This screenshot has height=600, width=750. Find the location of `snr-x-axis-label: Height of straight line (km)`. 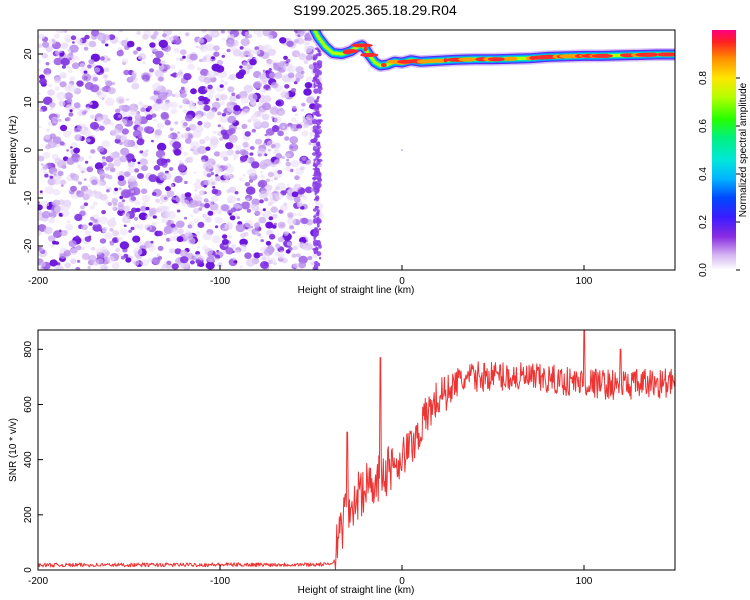

snr-x-axis-label: Height of straight line (km) is located at coordinates (356, 590).